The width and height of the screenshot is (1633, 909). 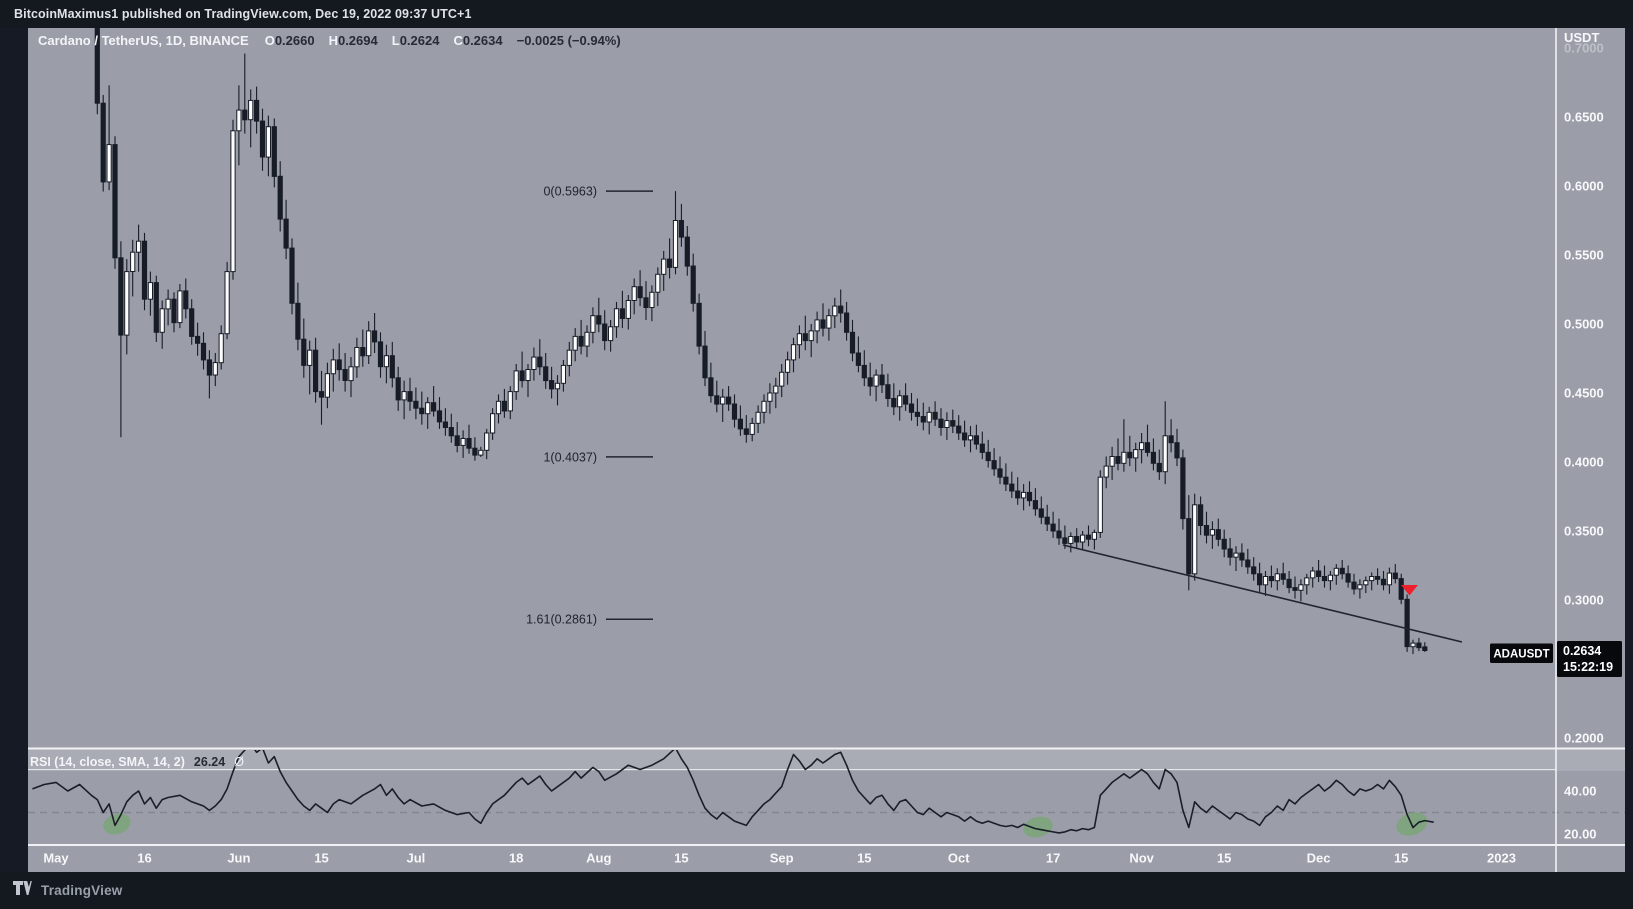 What do you see at coordinates (82, 890) in the screenshot?
I see `tradingview-logo-text: TradingView` at bounding box center [82, 890].